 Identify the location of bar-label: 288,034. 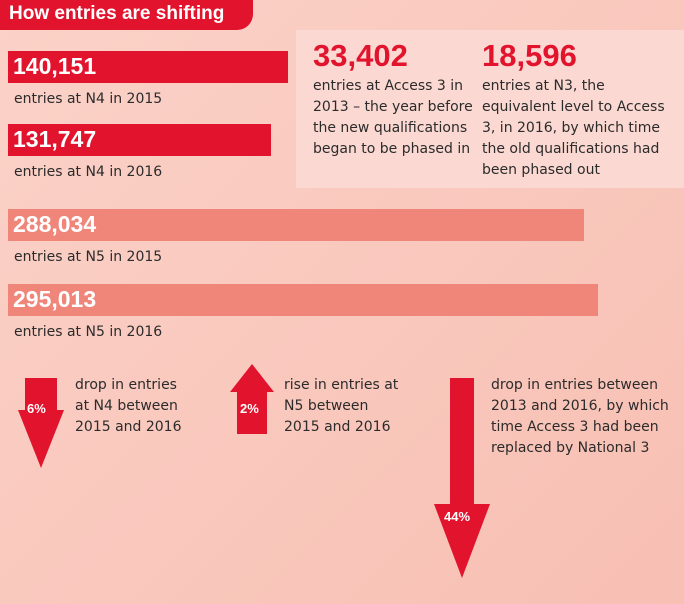
(55, 224).